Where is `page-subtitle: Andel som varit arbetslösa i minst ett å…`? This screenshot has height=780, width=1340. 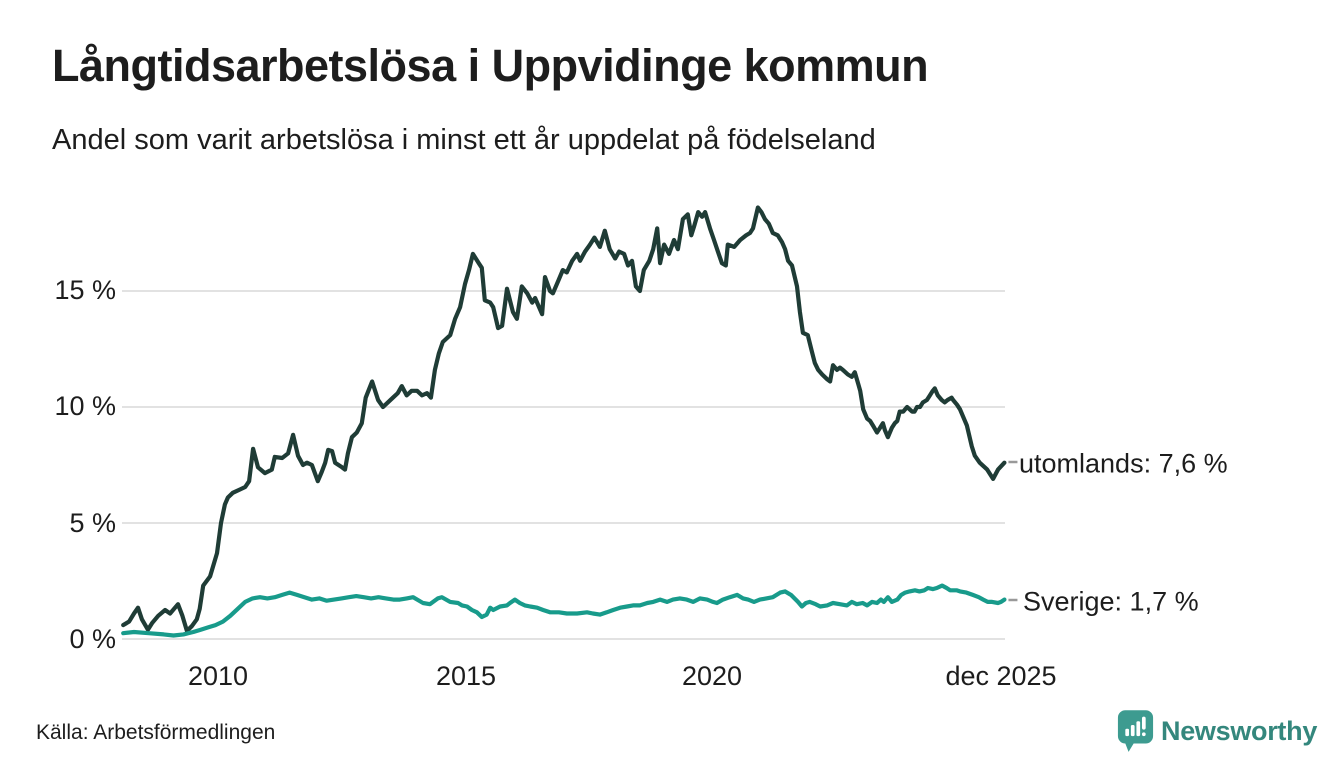
page-subtitle: Andel som varit arbetslösa i minst ett å… is located at coordinates (464, 140).